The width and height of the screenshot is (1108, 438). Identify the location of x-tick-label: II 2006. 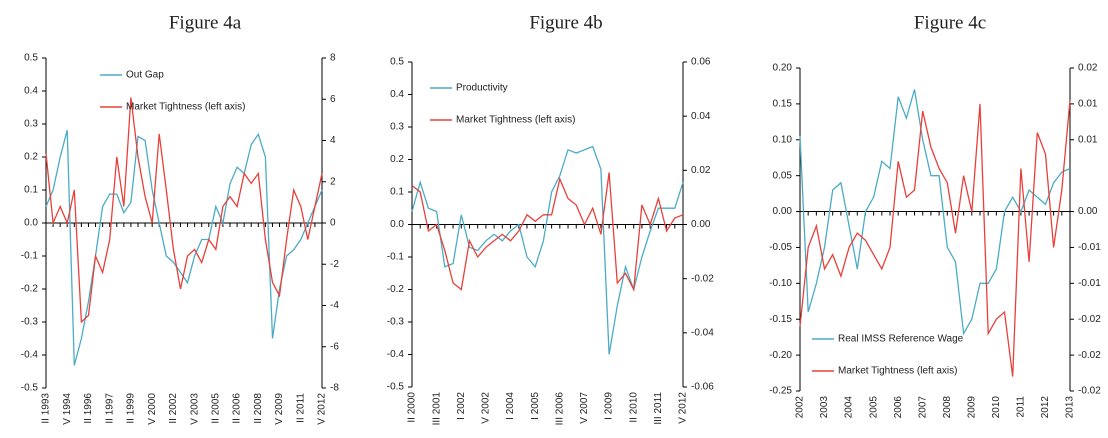
(237, 408).